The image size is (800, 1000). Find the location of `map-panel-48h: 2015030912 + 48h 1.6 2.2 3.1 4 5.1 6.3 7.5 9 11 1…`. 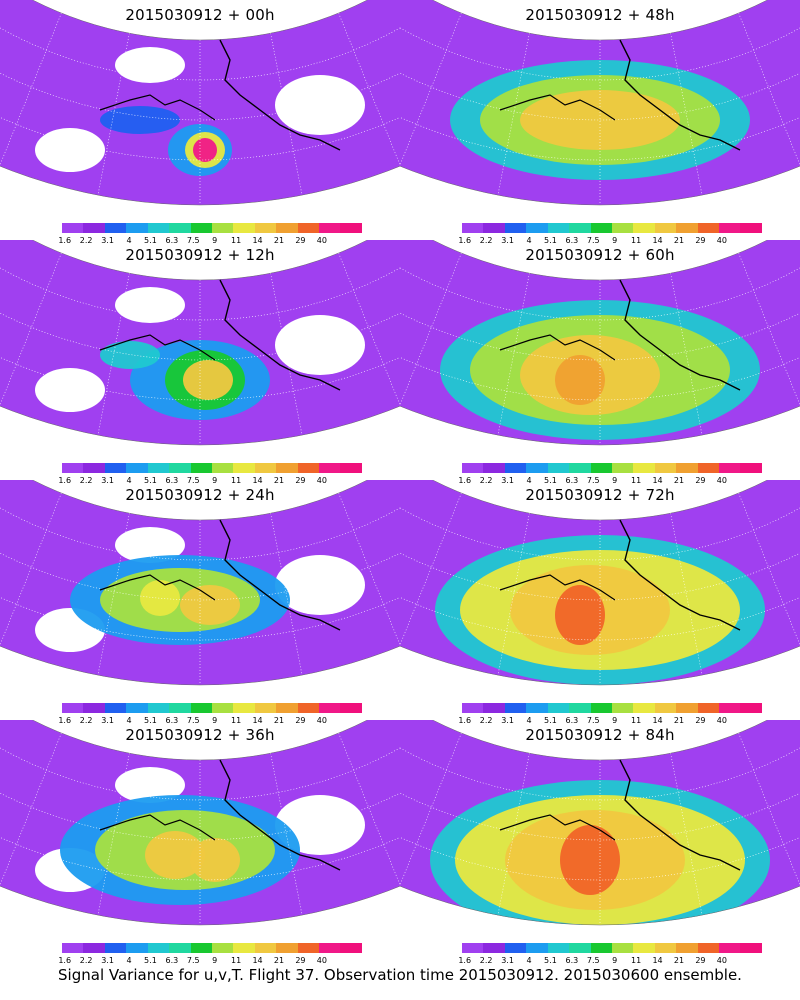

map-panel-48h: 2015030912 + 48h 1.6 2.2 3.1 4 5.1 6.3 7.5 9 11 1… is located at coordinates (600, 122).